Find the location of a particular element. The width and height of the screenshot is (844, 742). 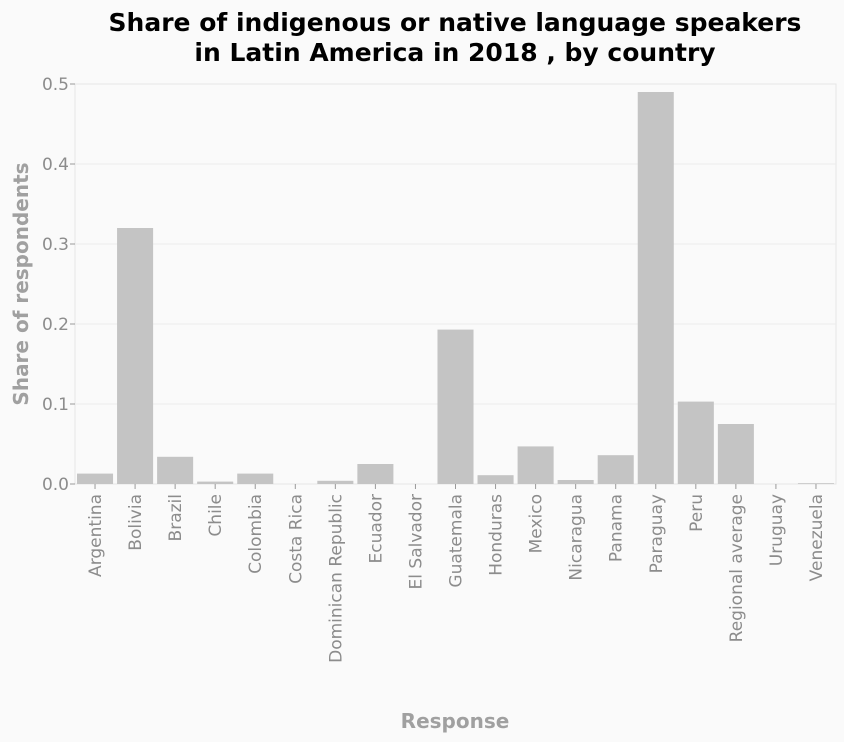

bar-guatemala is located at coordinates (455, 406).